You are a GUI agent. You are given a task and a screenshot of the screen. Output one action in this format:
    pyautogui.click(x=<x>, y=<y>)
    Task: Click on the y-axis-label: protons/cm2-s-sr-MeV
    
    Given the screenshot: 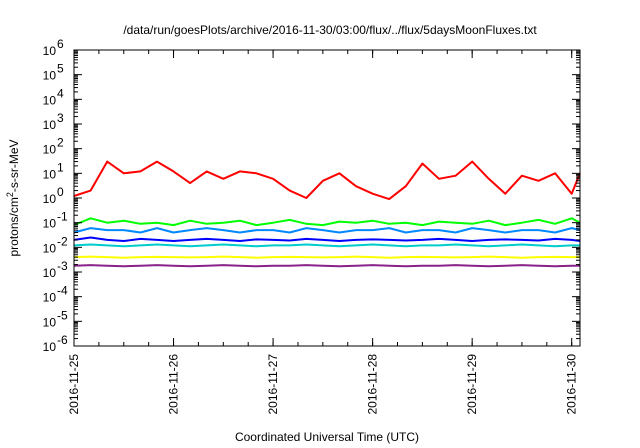 What is the action you would take?
    pyautogui.click(x=13, y=197)
    